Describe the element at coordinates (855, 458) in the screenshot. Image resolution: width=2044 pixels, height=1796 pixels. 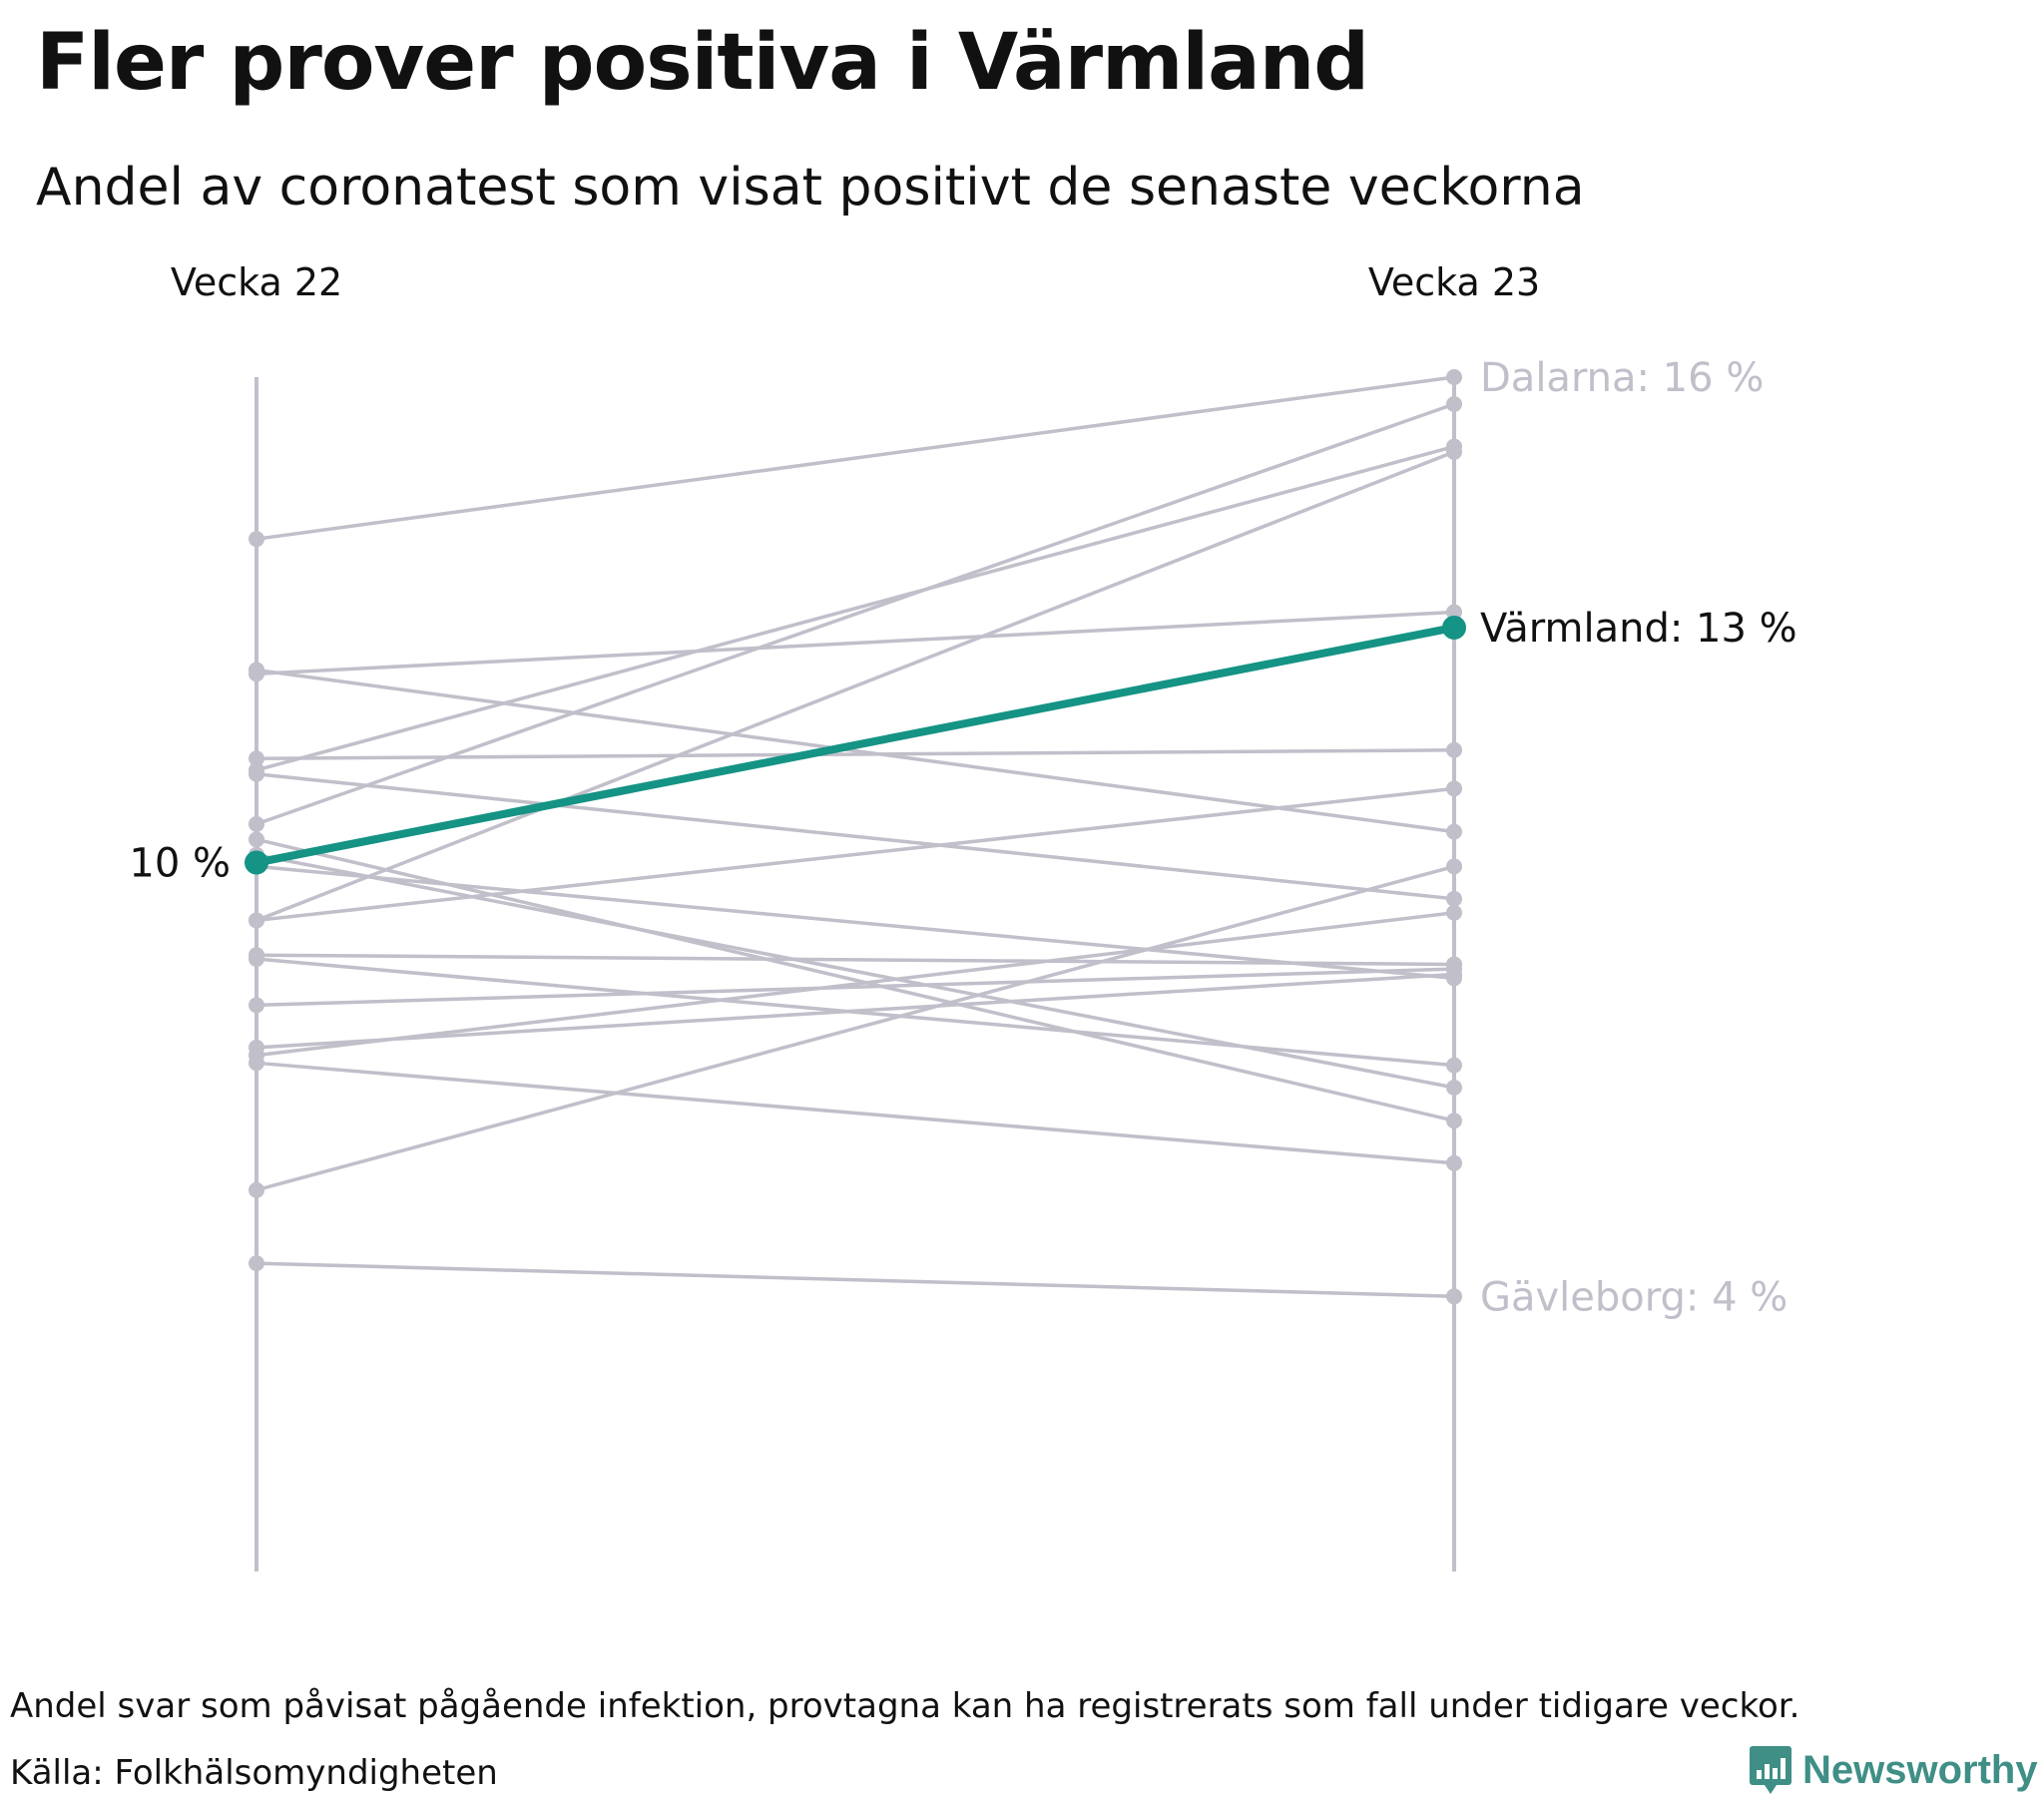
I see `series-line-dalarna` at that location.